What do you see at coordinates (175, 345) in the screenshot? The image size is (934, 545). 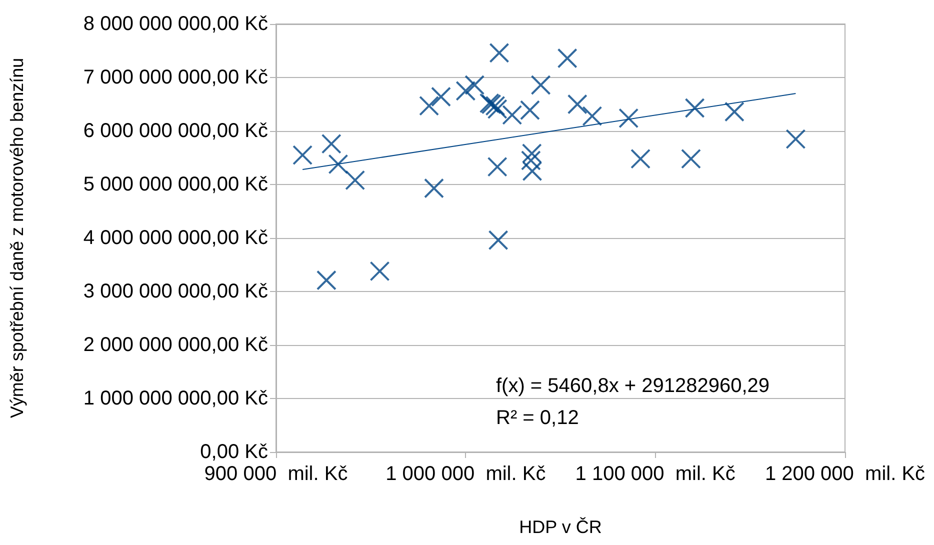 I see `y-tick-label: 2 000 000 000,00 Kč` at bounding box center [175, 345].